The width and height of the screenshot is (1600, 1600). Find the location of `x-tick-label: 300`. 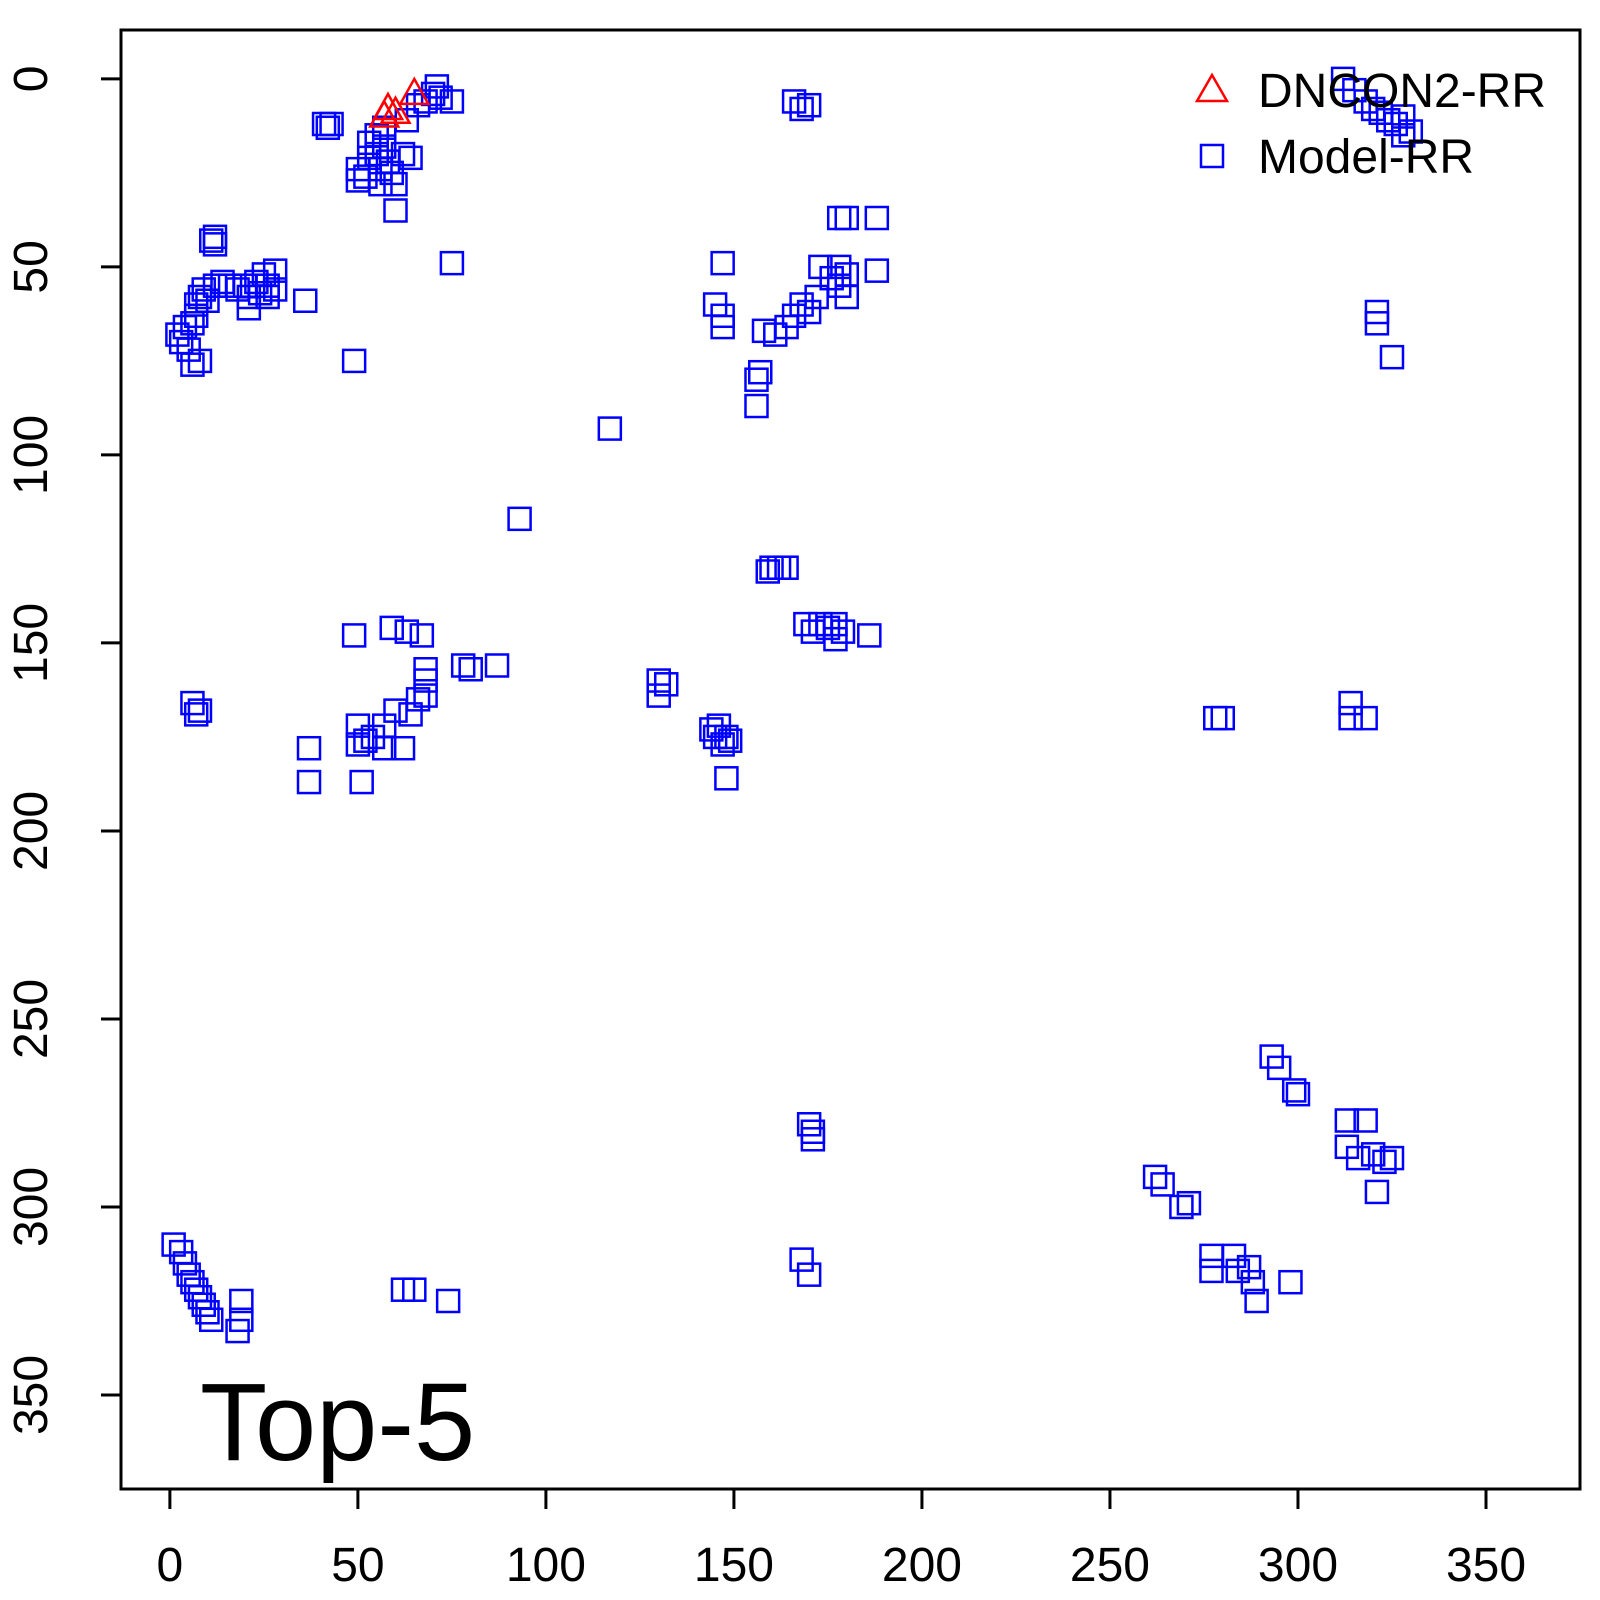

x-tick-label: 300 is located at coordinates (1298, 1565).